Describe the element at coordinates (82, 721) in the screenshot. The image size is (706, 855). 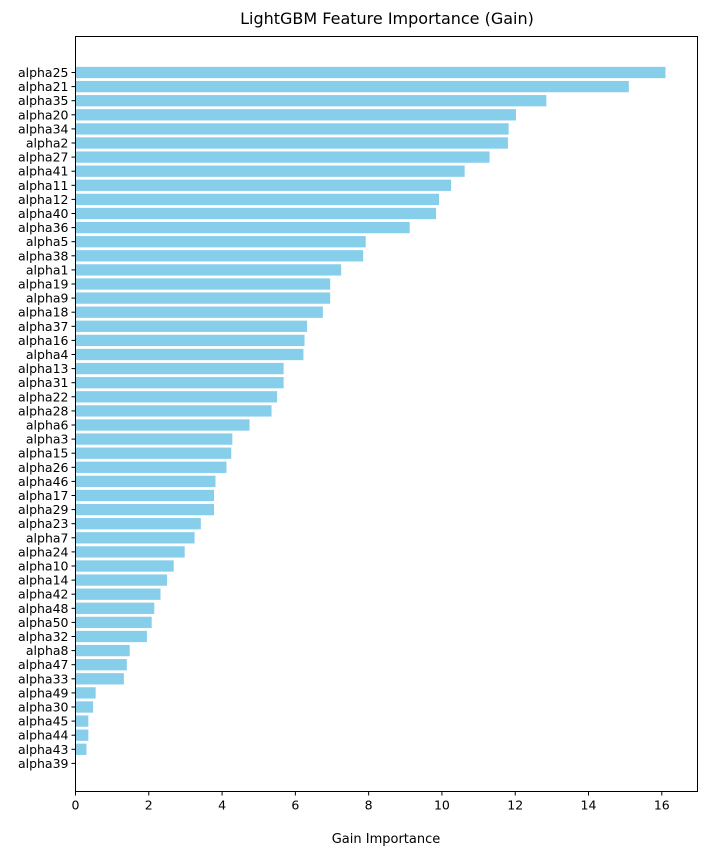
I see `bar-alpha45` at that location.